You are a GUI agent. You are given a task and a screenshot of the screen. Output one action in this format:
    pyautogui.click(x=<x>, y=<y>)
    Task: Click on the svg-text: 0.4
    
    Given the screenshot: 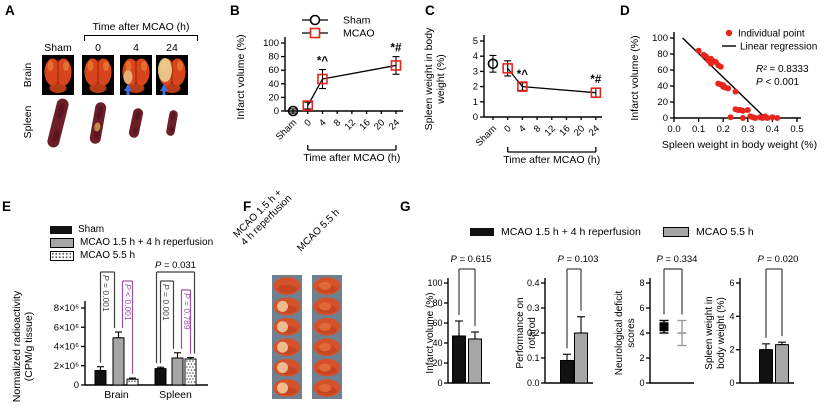 What is the action you would take?
    pyautogui.click(x=772, y=129)
    